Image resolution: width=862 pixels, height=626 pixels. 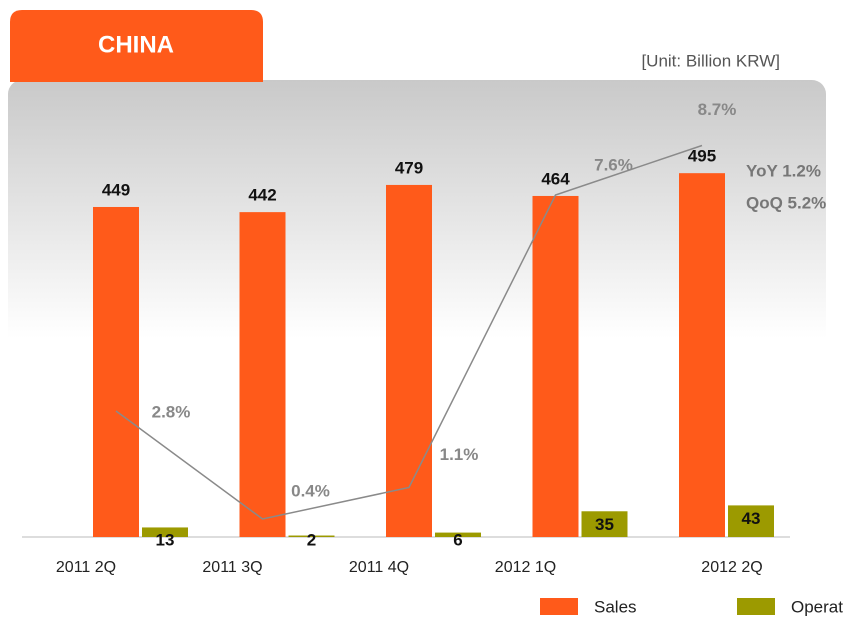 I want to click on value-label: 442, so click(x=262, y=195).